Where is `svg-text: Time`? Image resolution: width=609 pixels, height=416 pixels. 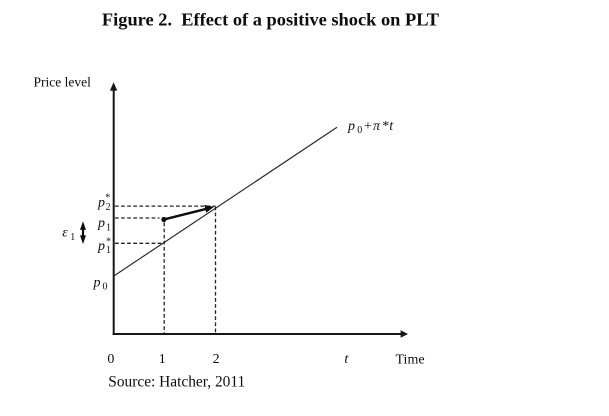 svg-text: Time is located at coordinates (410, 359).